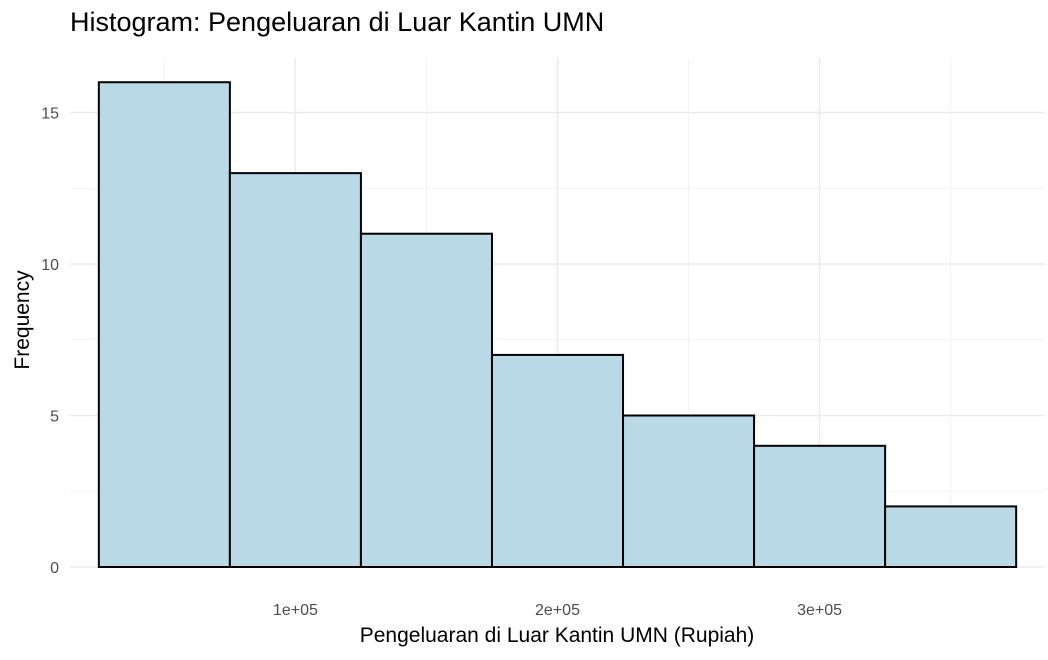 Image resolution: width=1048 pixels, height=660 pixels. What do you see at coordinates (50, 265) in the screenshot?
I see `y-tick-label: 10` at bounding box center [50, 265].